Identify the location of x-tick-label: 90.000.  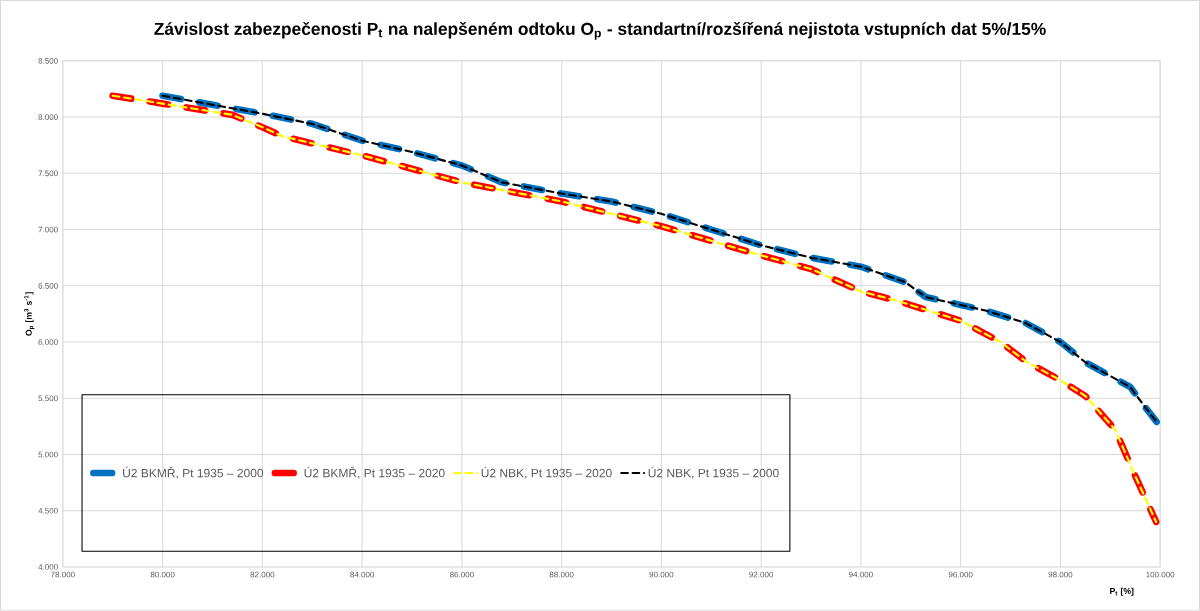
(661, 574).